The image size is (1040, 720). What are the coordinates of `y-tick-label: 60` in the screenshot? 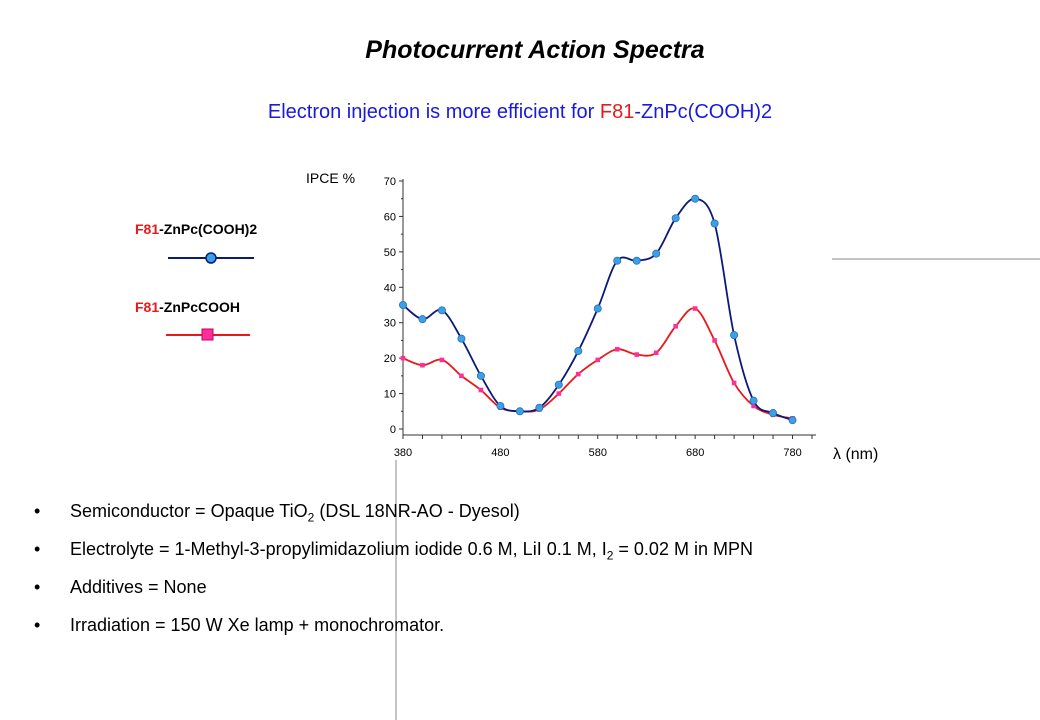 It's located at (390, 217).